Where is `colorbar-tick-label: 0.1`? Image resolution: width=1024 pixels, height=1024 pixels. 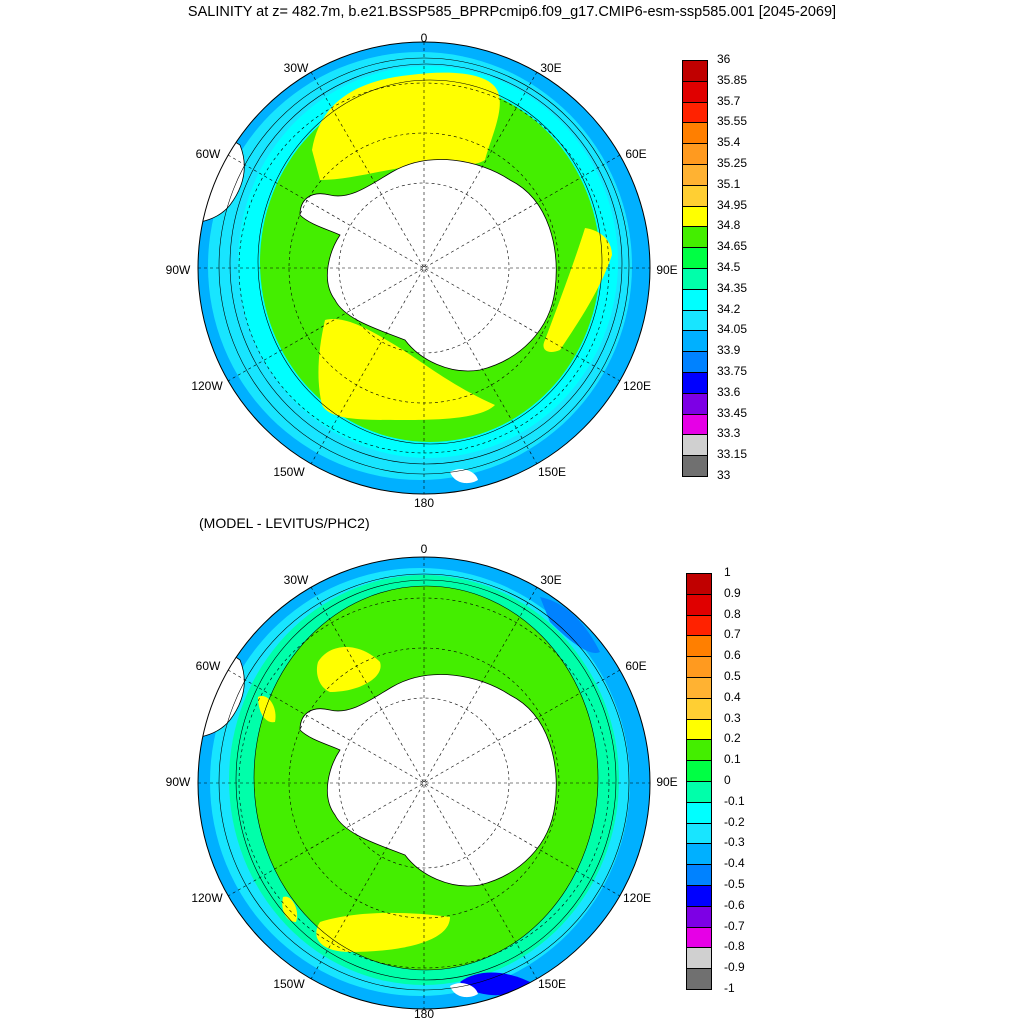
colorbar-tick-label: 0.1 is located at coordinates (732, 759).